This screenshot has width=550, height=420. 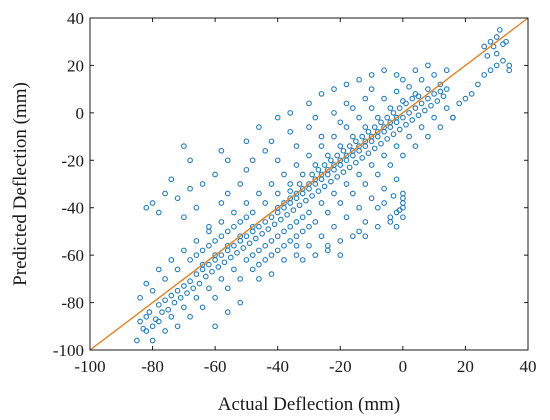 What do you see at coordinates (309, 404) in the screenshot?
I see `x-axis-label: Actual Deflection (mm)` at bounding box center [309, 404].